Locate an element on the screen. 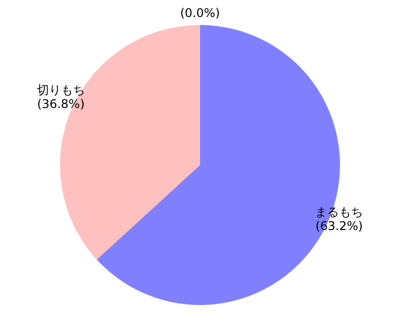  data-label: (36.8%) is located at coordinates (61, 103).